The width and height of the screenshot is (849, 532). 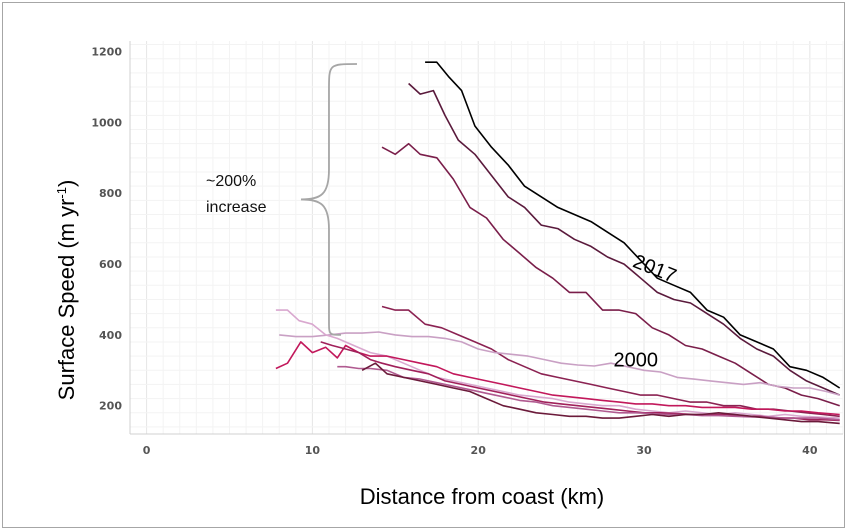 I want to click on y-axis-label: Surface Speed (m yr-1), so click(x=66, y=290).